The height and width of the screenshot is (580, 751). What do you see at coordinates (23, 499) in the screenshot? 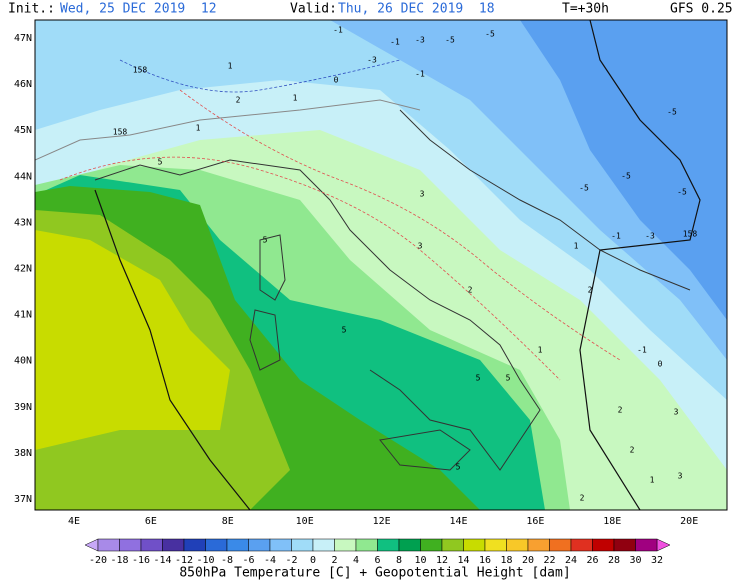
I see `latitude-label: 37N` at bounding box center [23, 499].